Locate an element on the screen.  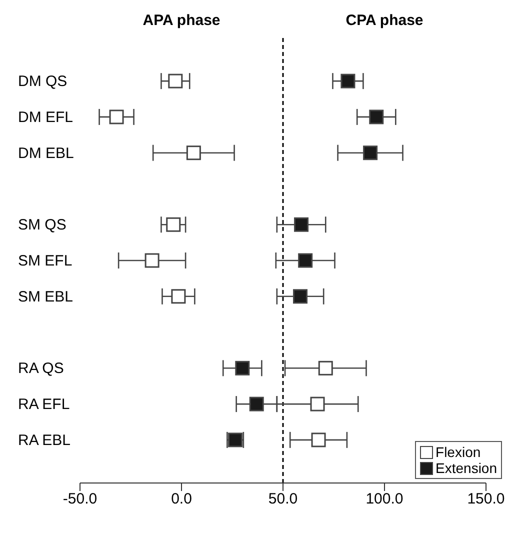
x-tick-label: 100.0 is located at coordinates (385, 499).